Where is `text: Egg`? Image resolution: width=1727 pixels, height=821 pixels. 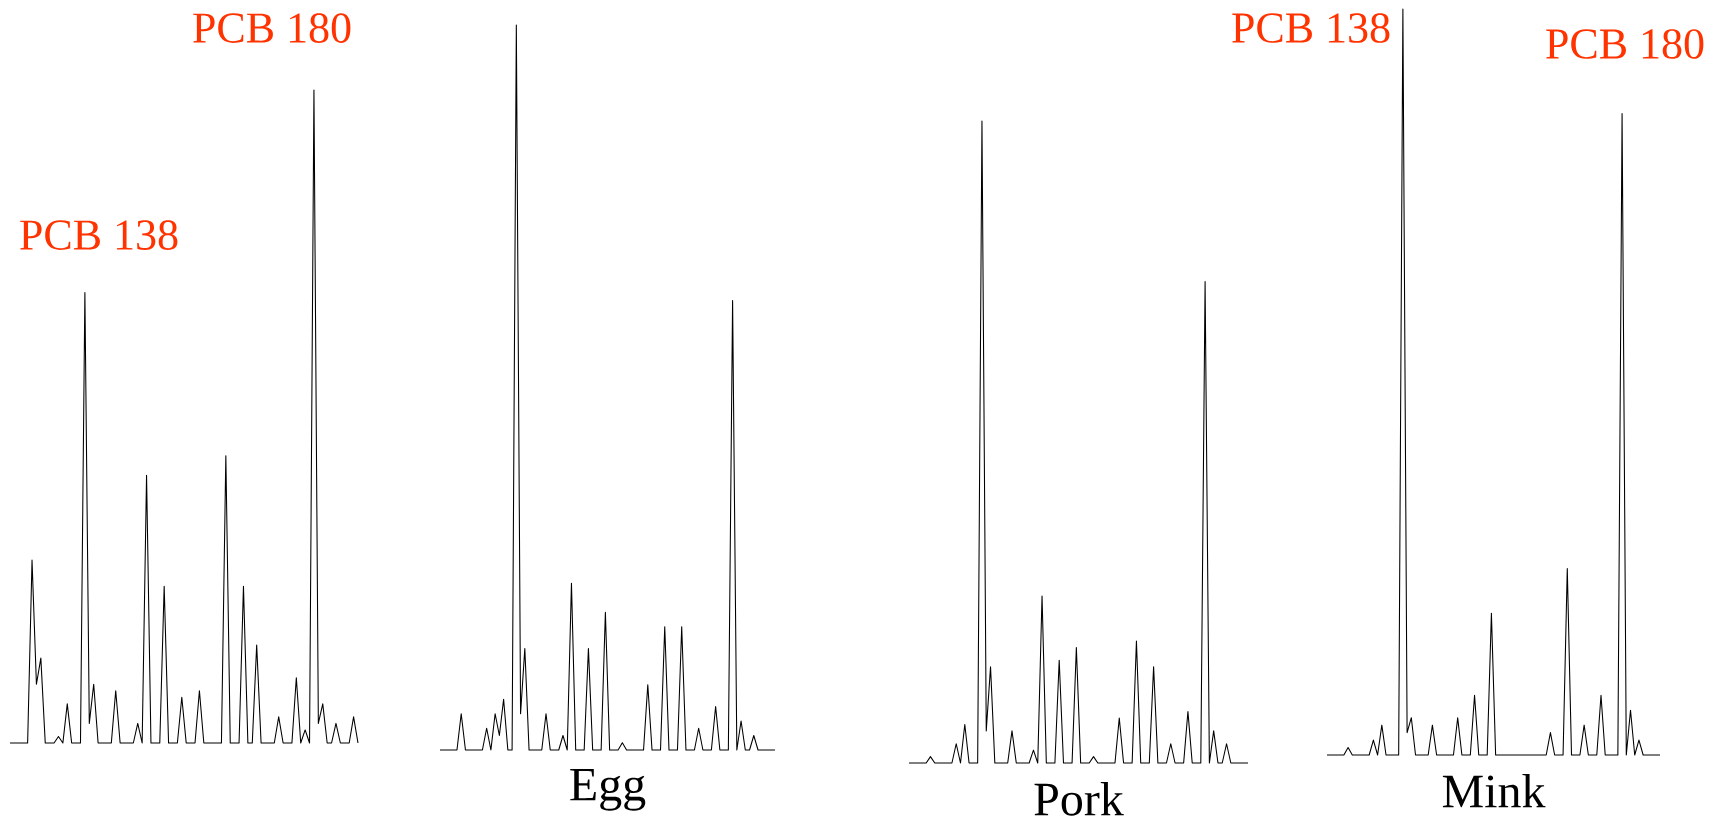
text: Egg is located at coordinates (608, 789).